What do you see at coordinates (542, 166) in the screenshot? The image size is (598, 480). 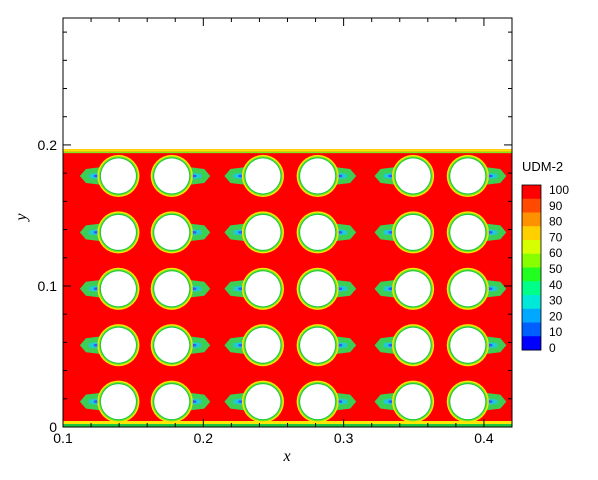 I see `legend-title: UDM-2` at bounding box center [542, 166].